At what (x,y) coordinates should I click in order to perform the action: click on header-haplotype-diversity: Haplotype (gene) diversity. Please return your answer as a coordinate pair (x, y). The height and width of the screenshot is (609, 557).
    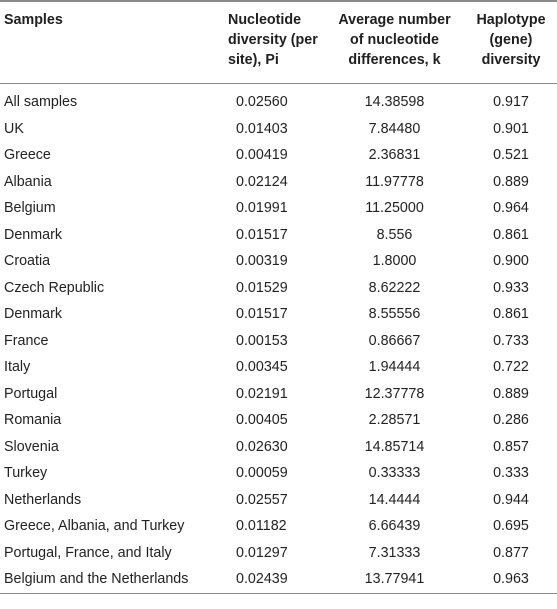
    Looking at the image, I should click on (511, 40).